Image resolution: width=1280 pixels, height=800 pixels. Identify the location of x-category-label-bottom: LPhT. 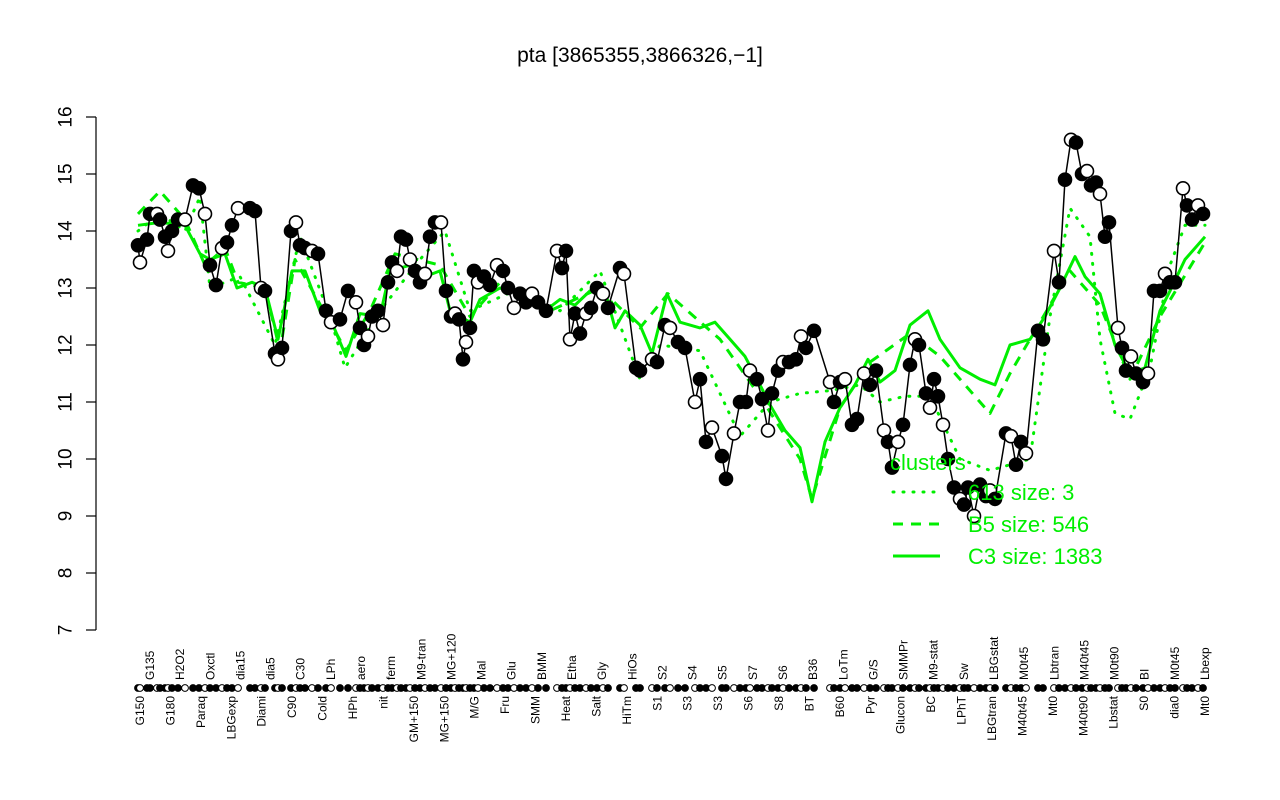
(962, 709).